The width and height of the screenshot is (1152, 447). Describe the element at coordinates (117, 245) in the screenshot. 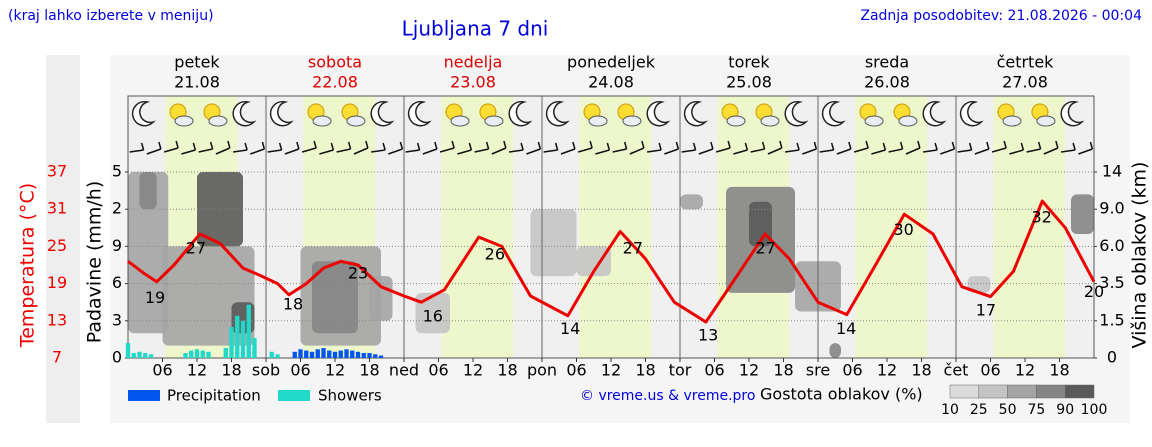

I see `y2-tick-label: 9` at that location.